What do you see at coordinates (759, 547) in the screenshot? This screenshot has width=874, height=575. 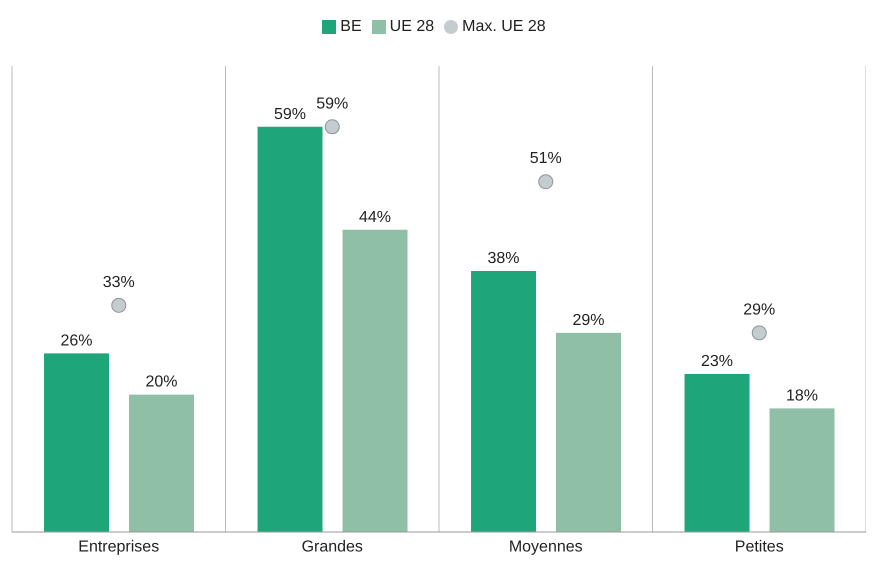 I see `x-tick-label: Petites` at bounding box center [759, 547].